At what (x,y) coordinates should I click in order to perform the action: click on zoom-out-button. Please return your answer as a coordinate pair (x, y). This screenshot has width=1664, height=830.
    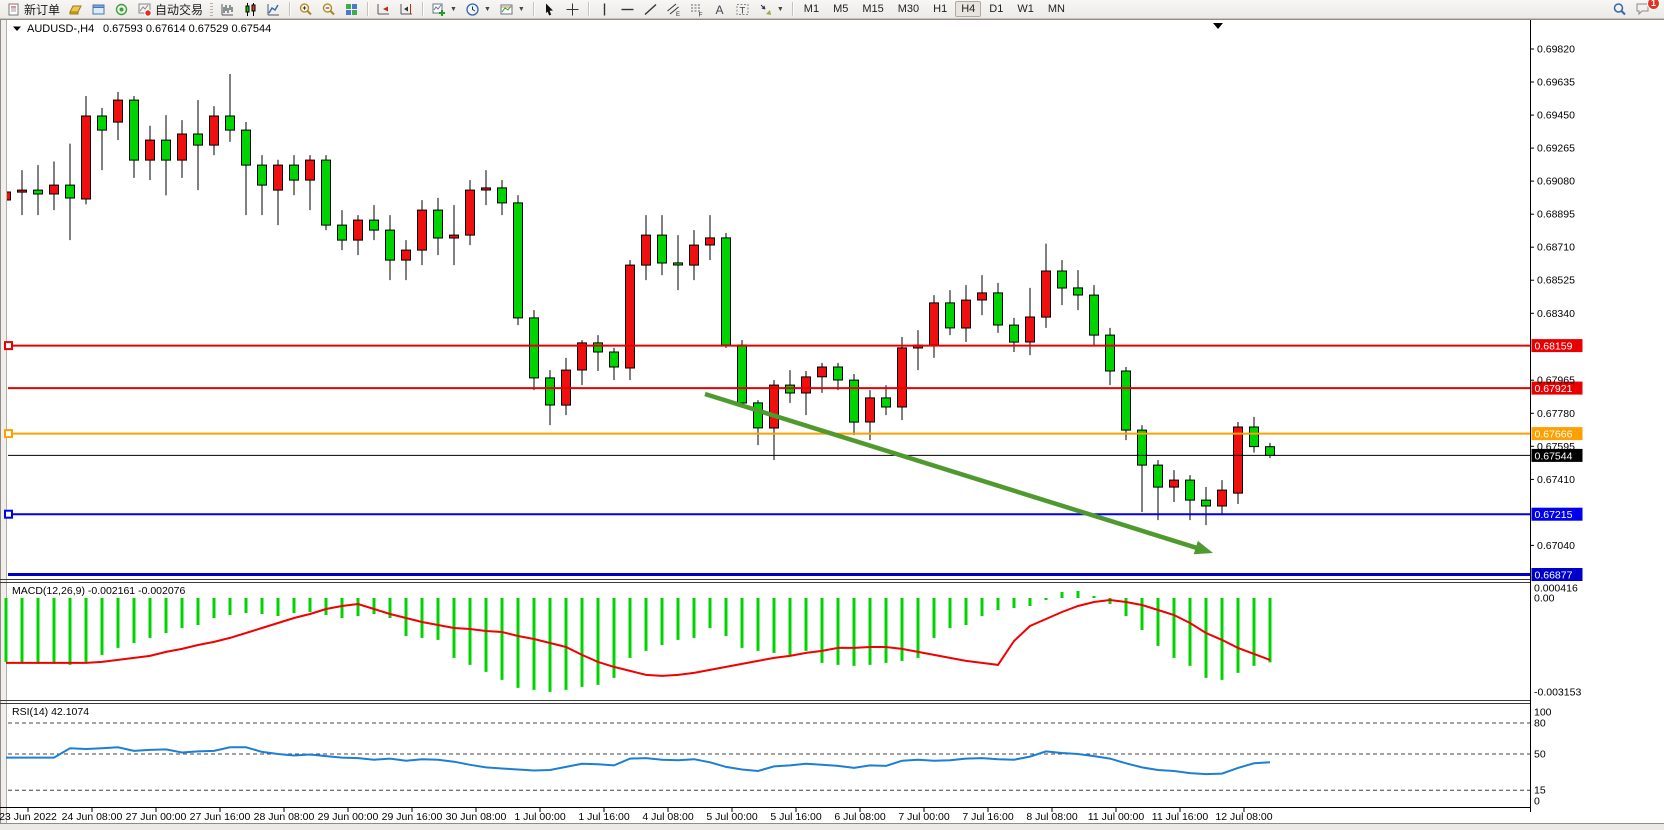
    Looking at the image, I should click on (328, 9).